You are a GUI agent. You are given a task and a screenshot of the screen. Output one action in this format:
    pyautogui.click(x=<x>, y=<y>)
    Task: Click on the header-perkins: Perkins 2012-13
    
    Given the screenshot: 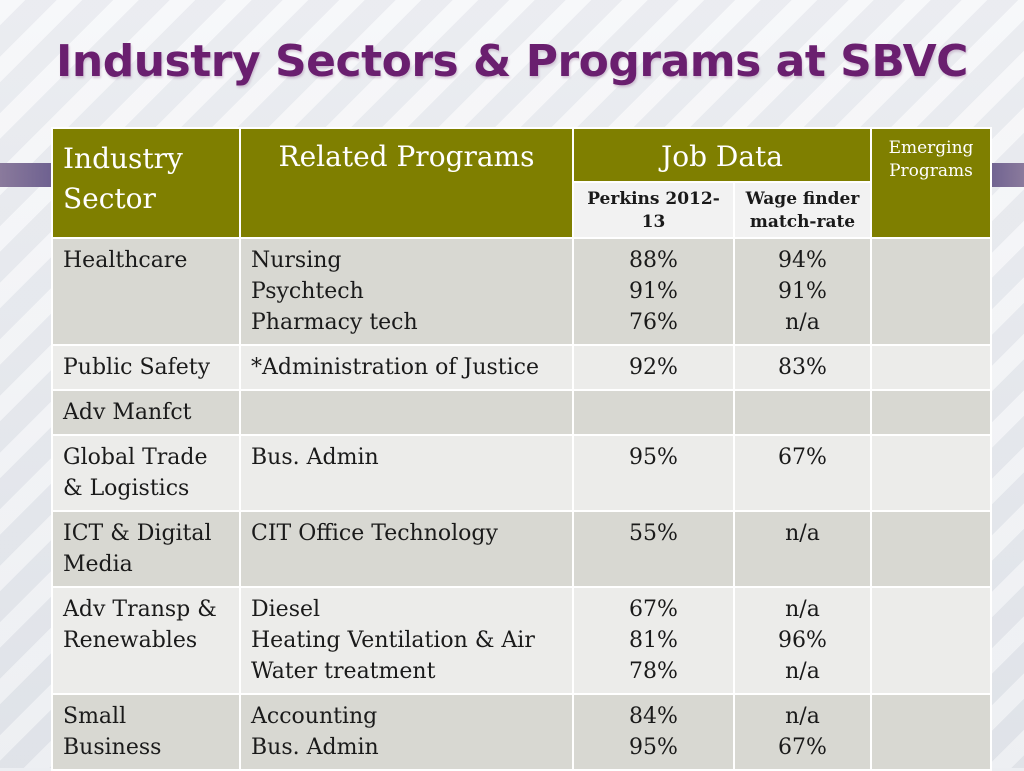 What is the action you would take?
    pyautogui.click(x=653, y=210)
    